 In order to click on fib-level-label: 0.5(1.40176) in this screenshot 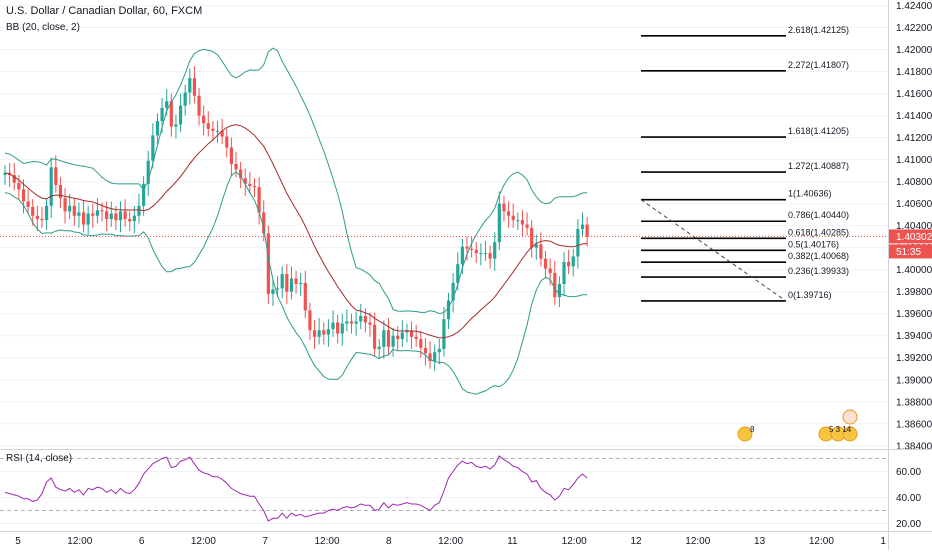, I will do `click(813, 244)`.